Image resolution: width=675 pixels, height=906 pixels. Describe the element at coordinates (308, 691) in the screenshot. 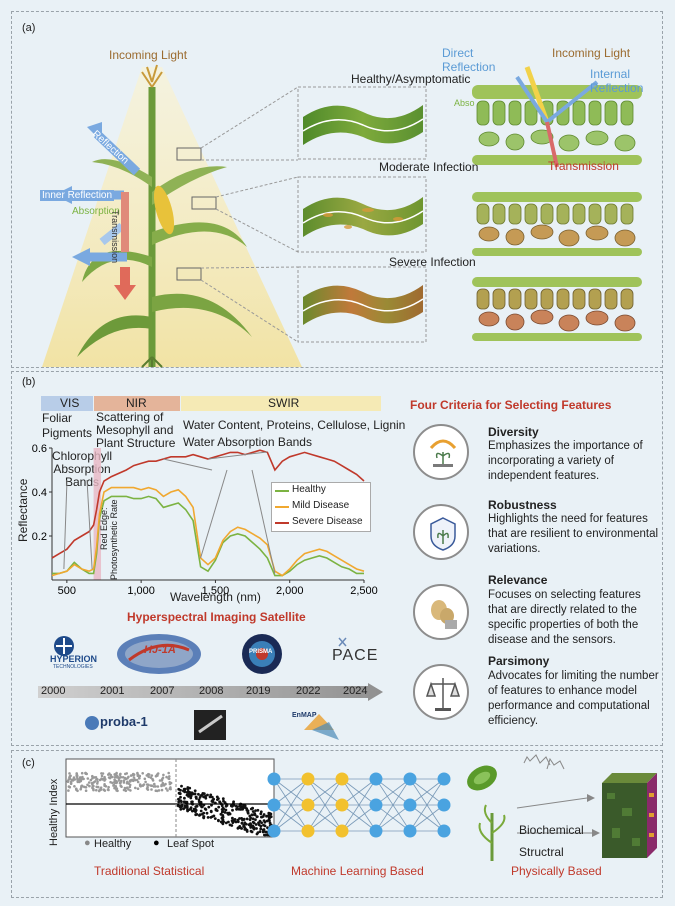

I see `year-2022: 2022` at that location.